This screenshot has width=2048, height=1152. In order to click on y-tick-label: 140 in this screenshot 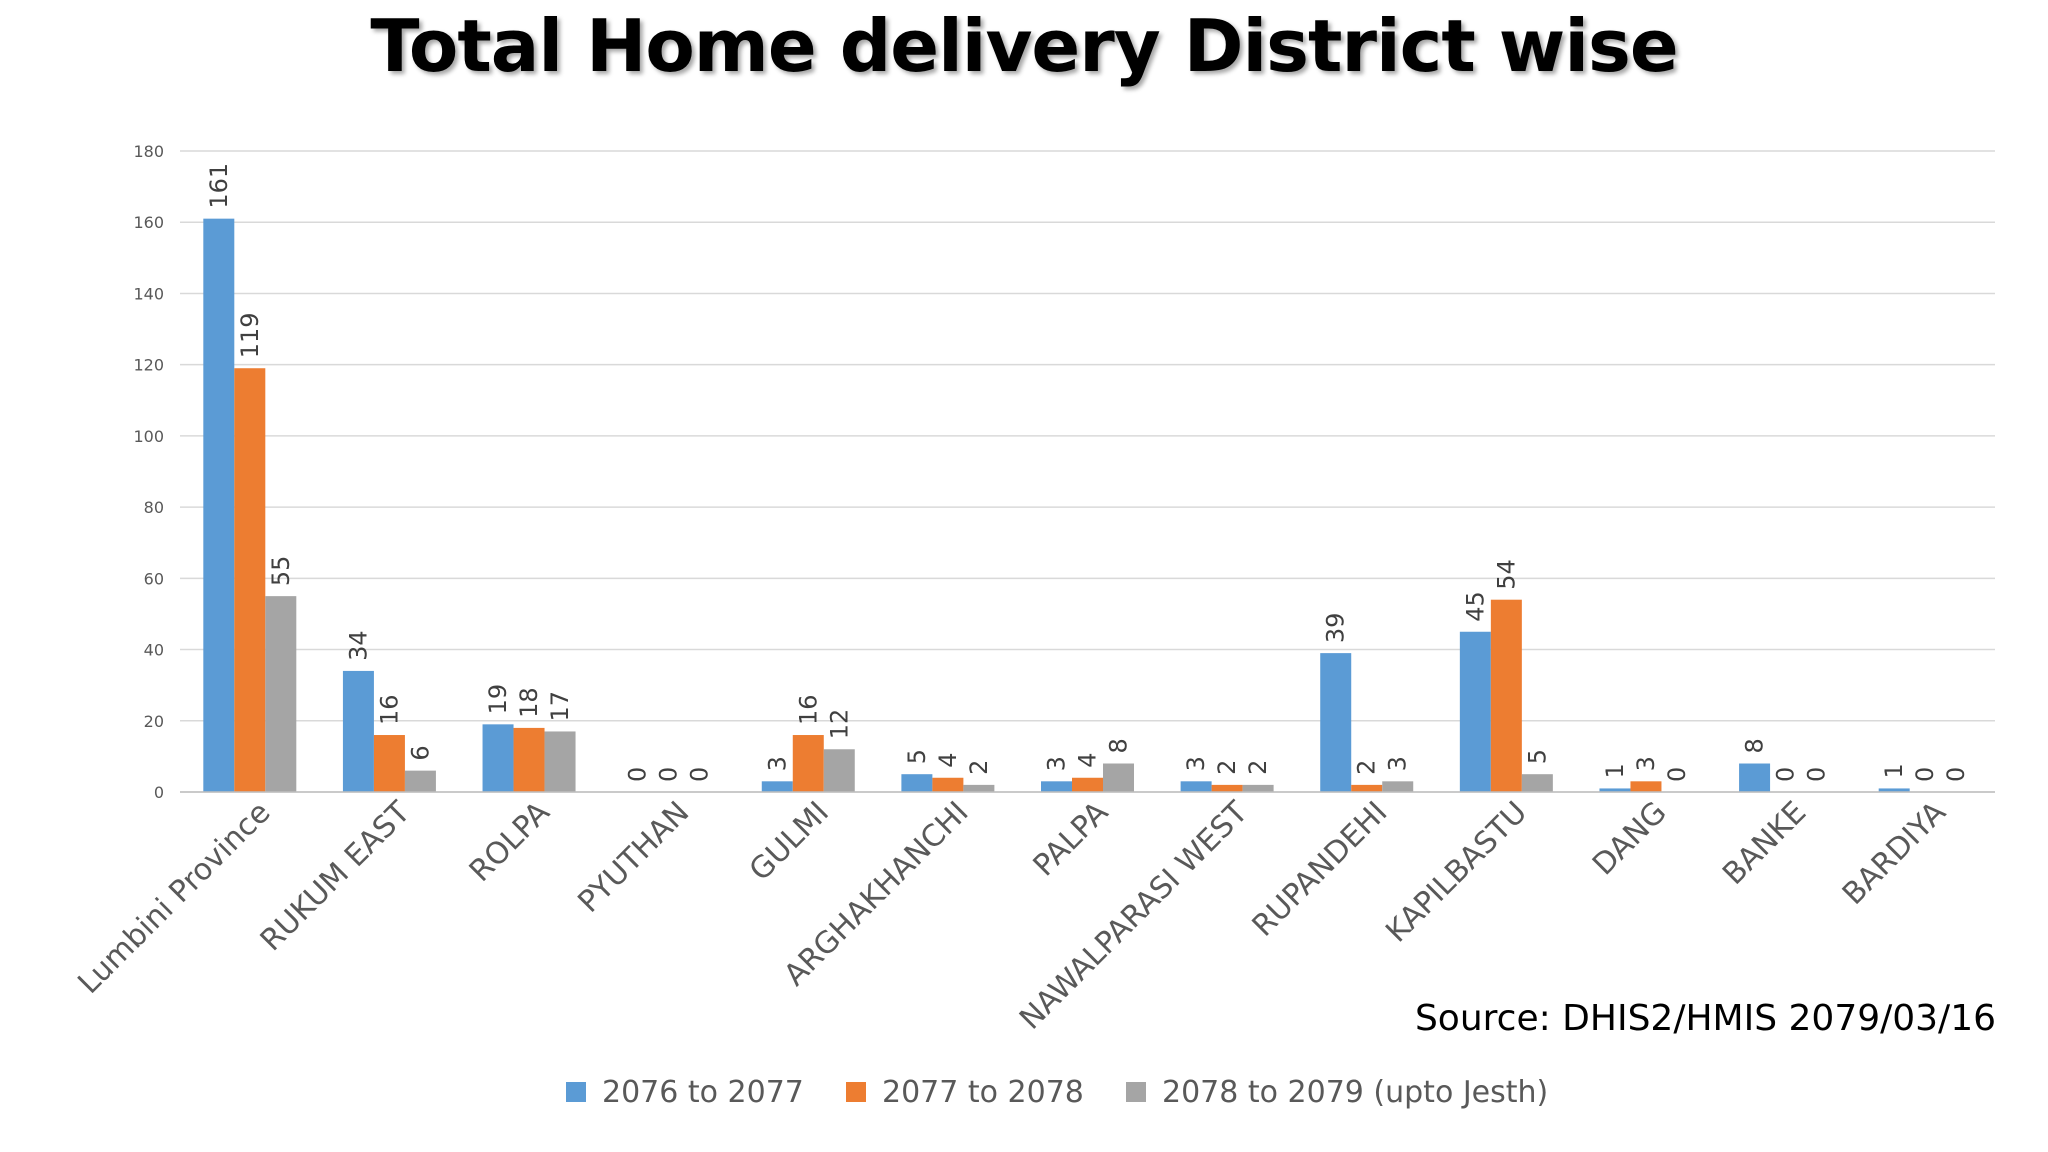, I will do `click(148, 293)`.